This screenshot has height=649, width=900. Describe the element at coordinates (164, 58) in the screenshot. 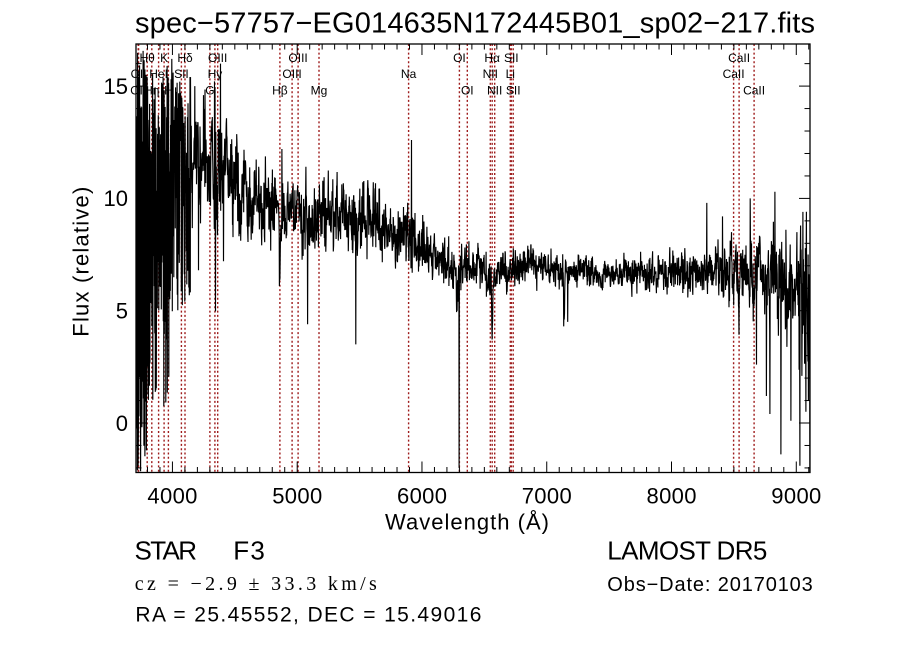

I see `svg-text: K` at that location.